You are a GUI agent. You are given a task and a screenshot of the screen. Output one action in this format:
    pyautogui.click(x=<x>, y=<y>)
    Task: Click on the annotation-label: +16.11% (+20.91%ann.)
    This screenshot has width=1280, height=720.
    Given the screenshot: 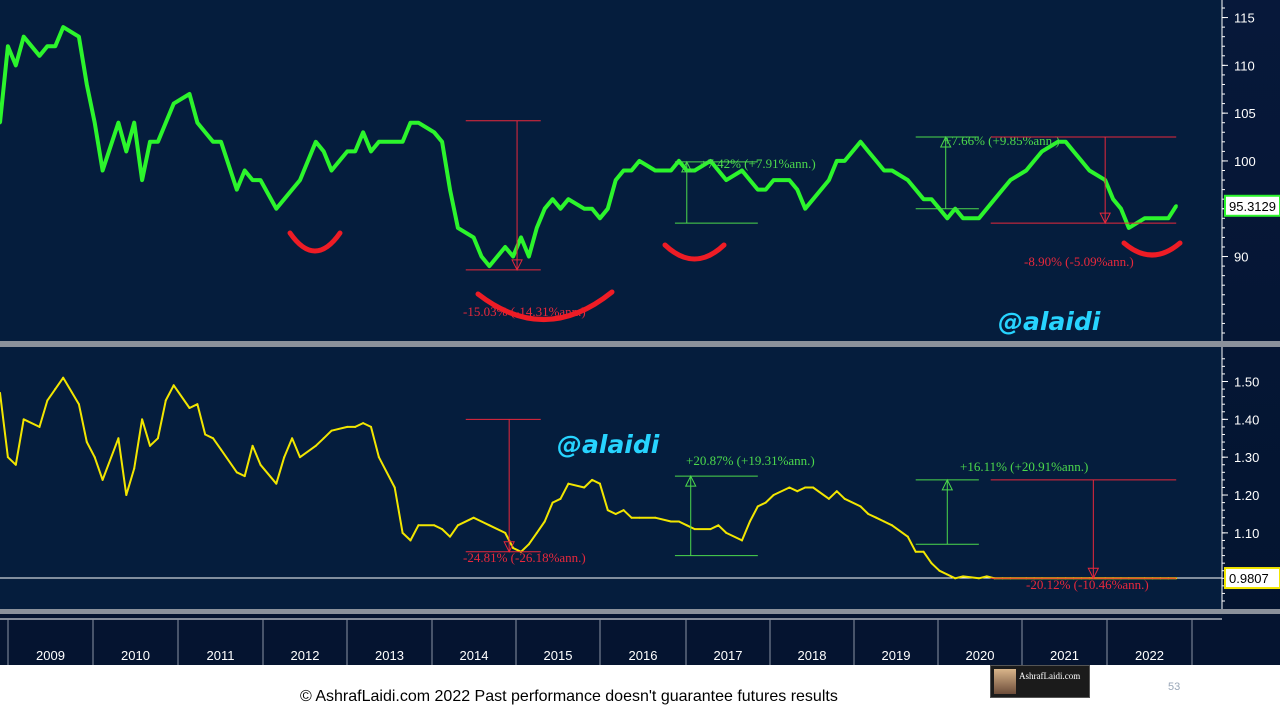 What is the action you would take?
    pyautogui.click(x=1024, y=466)
    